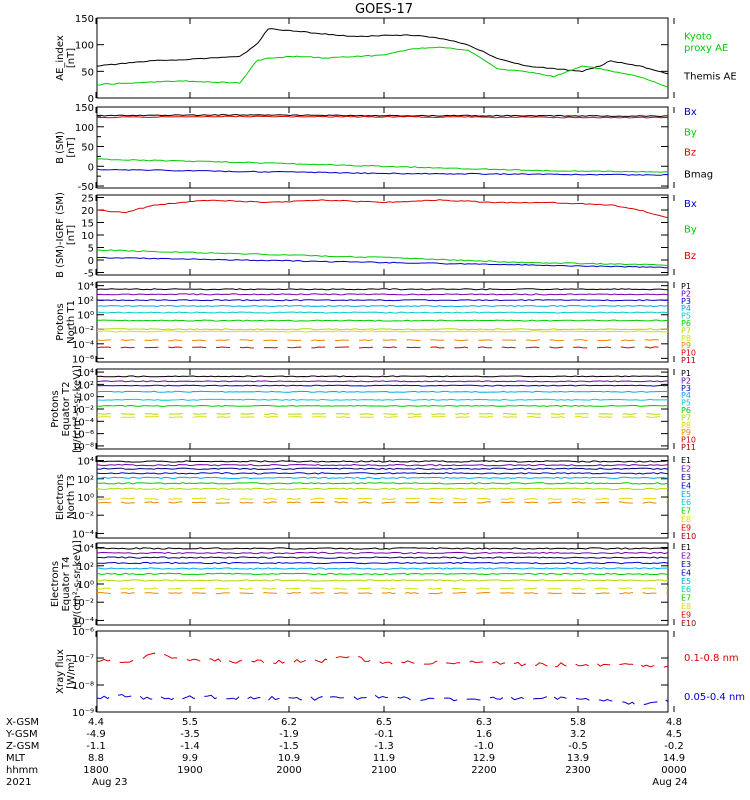 Image resolution: width=750 pixels, height=800 pixels. I want to click on x-axis-value: Aug 23, so click(109, 782).